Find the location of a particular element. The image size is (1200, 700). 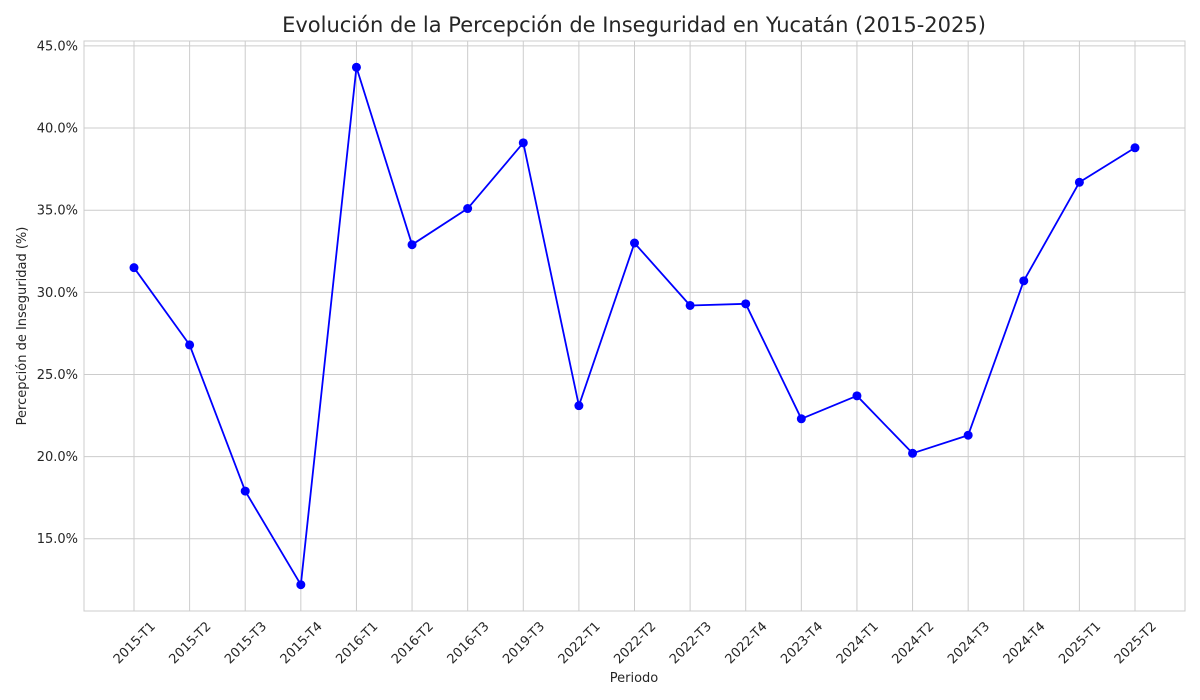

x-tick-label: 2024-T1 is located at coordinates (858, 643).